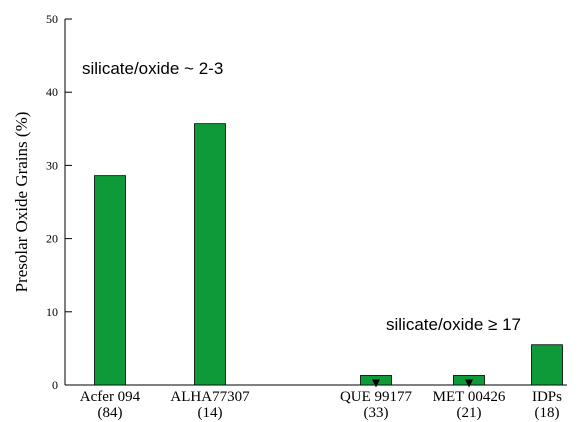 The height and width of the screenshot is (422, 579). I want to click on category-count-label: (14), so click(210, 413).